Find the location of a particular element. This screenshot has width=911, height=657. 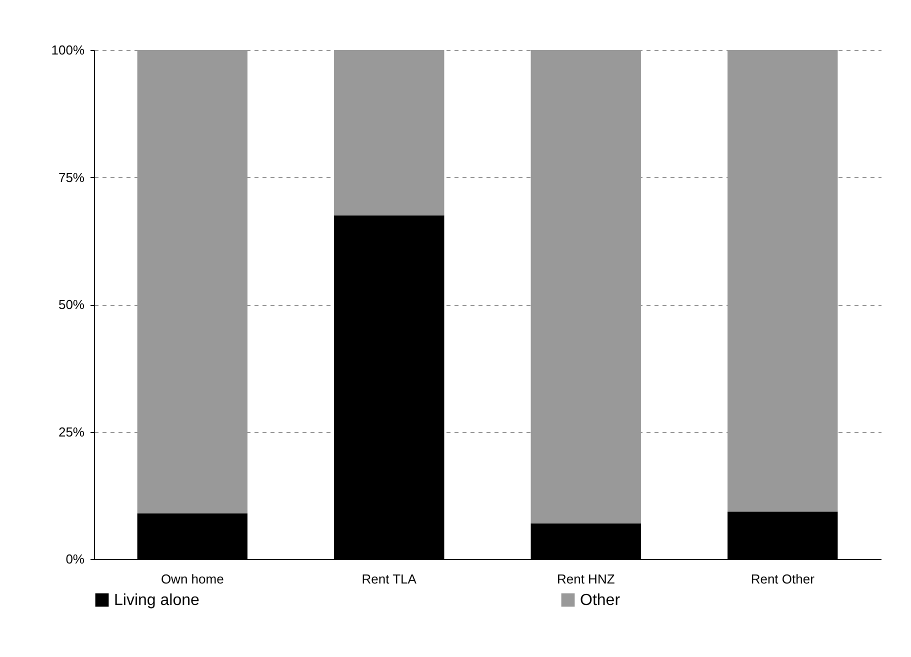

legend-label: Living alone is located at coordinates (157, 600).